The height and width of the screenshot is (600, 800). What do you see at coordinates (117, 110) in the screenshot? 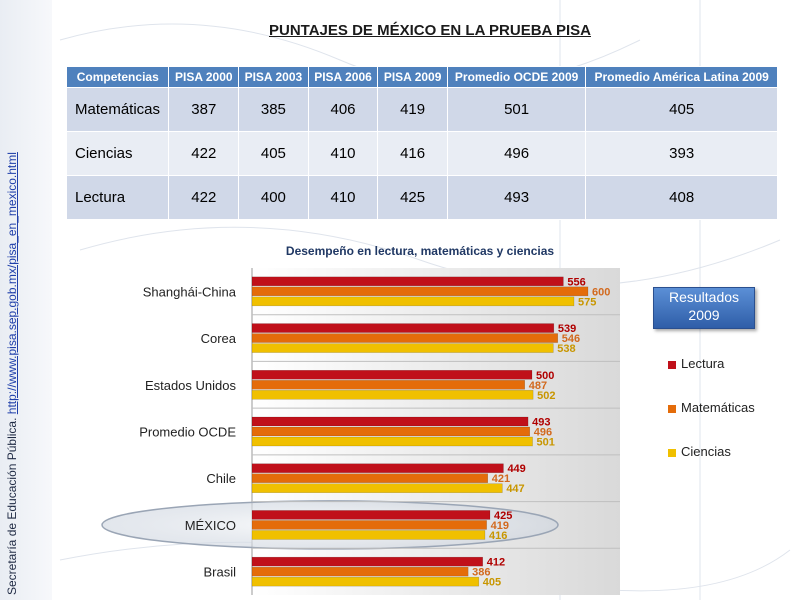
I see `table-cell: Matemáticas` at bounding box center [117, 110].